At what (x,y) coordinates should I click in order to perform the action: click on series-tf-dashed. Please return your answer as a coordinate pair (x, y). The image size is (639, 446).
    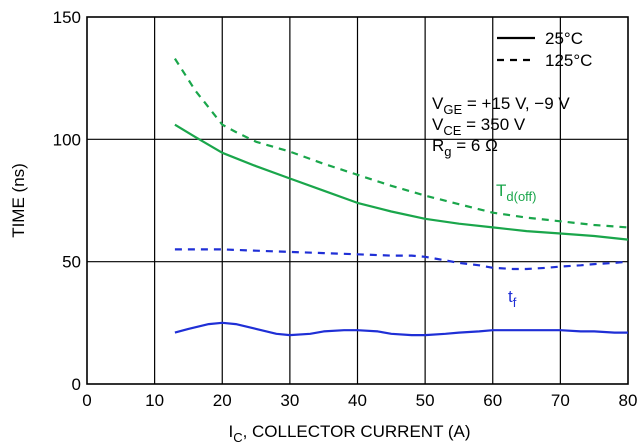
    Looking at the image, I should click on (401, 259).